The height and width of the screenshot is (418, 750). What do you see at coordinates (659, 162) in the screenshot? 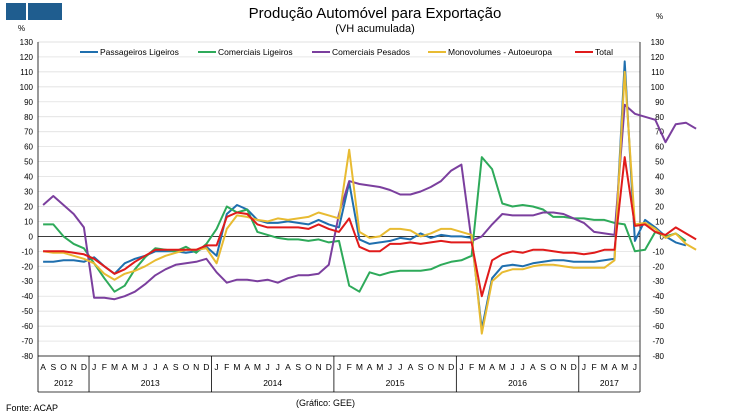
I see `y-tick-right: 50` at bounding box center [659, 162].